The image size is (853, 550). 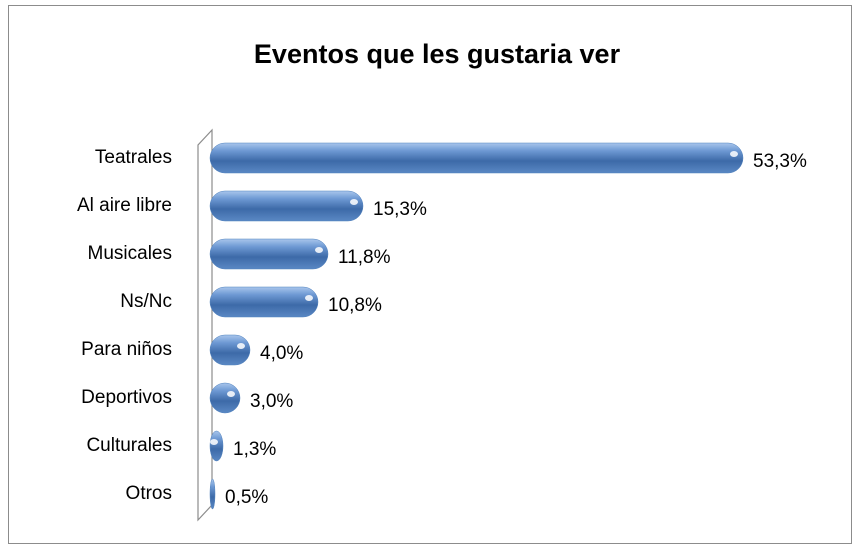 I want to click on data-label: 0,5%, so click(x=246, y=497).